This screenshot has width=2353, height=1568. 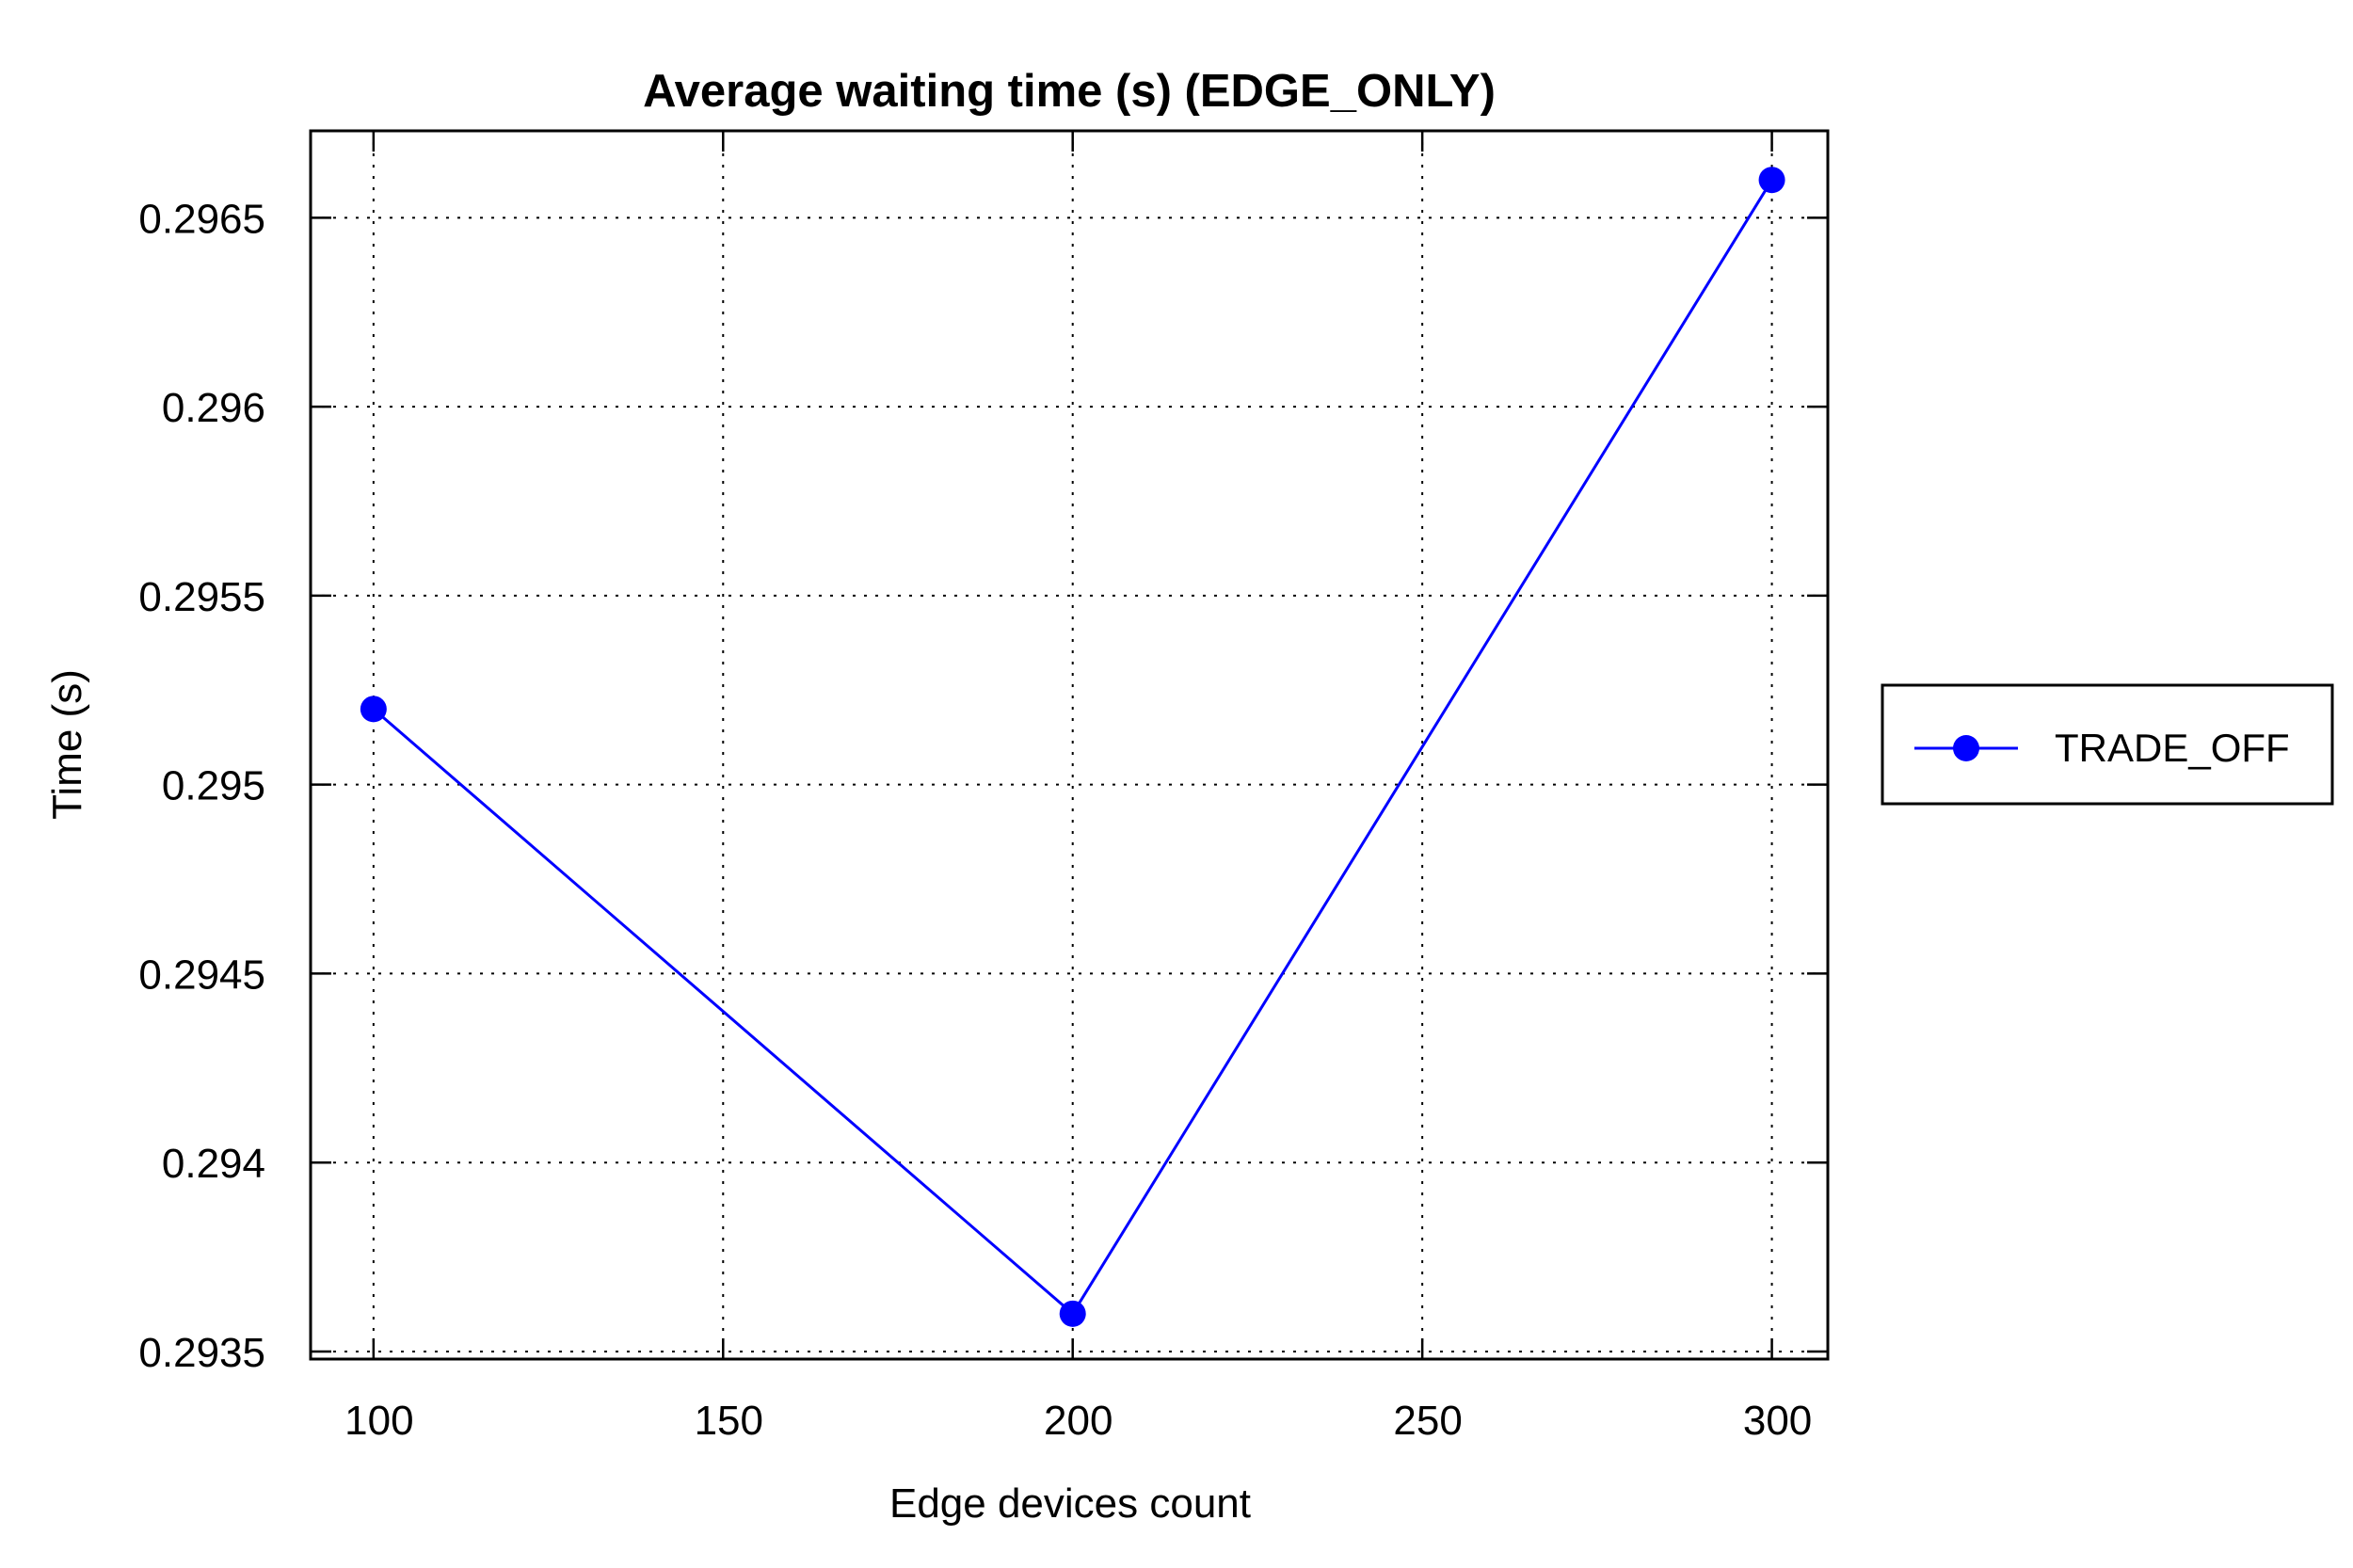 What do you see at coordinates (1966, 748) in the screenshot?
I see `legend-marker-swatch` at bounding box center [1966, 748].